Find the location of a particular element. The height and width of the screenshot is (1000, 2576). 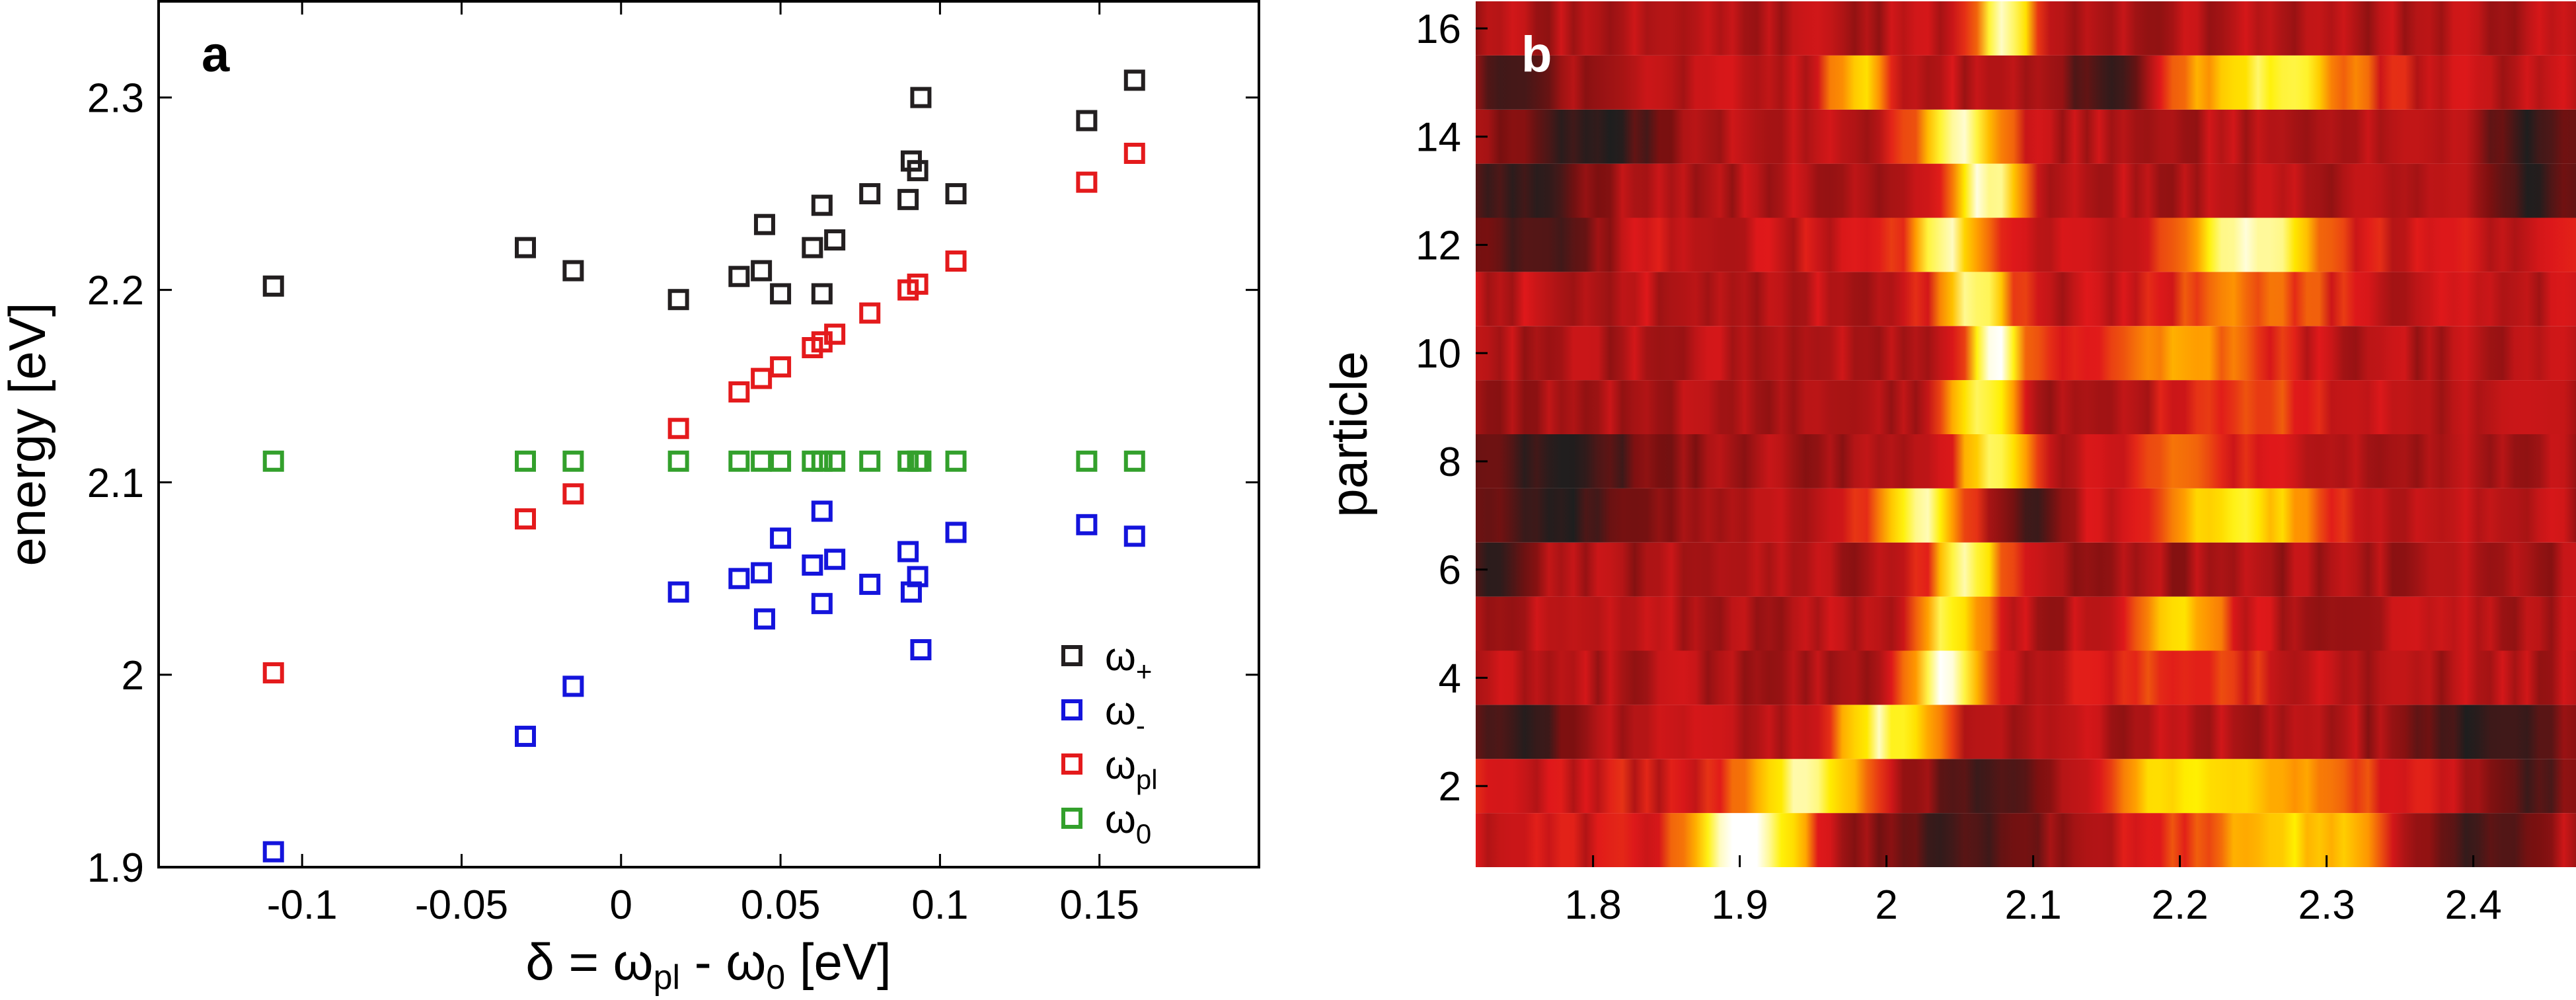

x-tick-label: 2 is located at coordinates (1886, 905).